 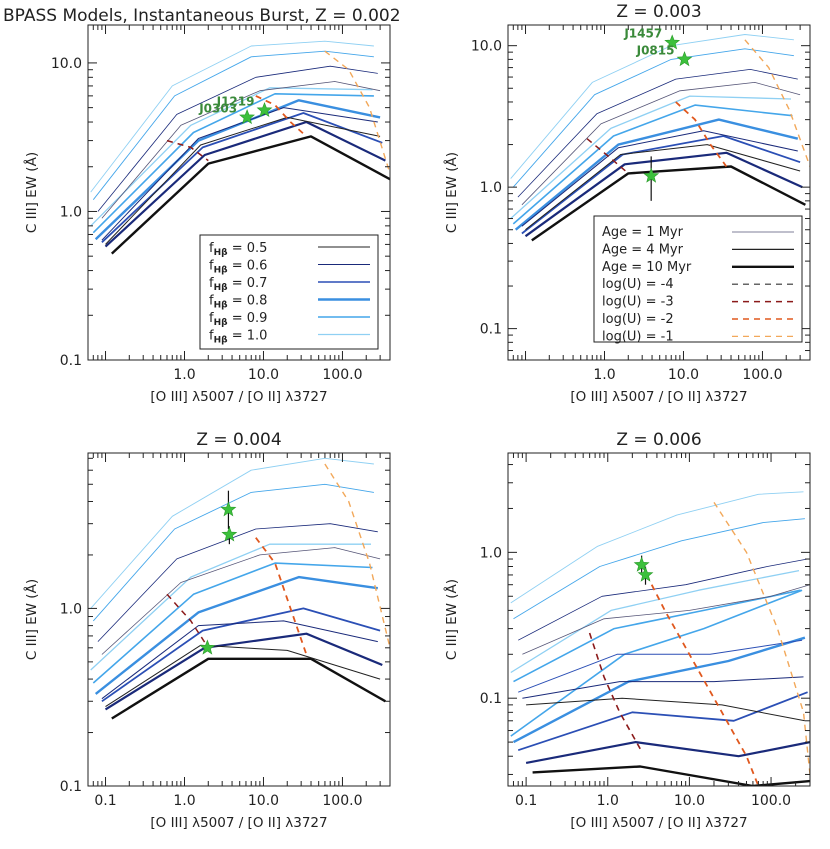 What do you see at coordinates (647, 267) in the screenshot?
I see `legend-label: Age = 10 Myr` at bounding box center [647, 267].